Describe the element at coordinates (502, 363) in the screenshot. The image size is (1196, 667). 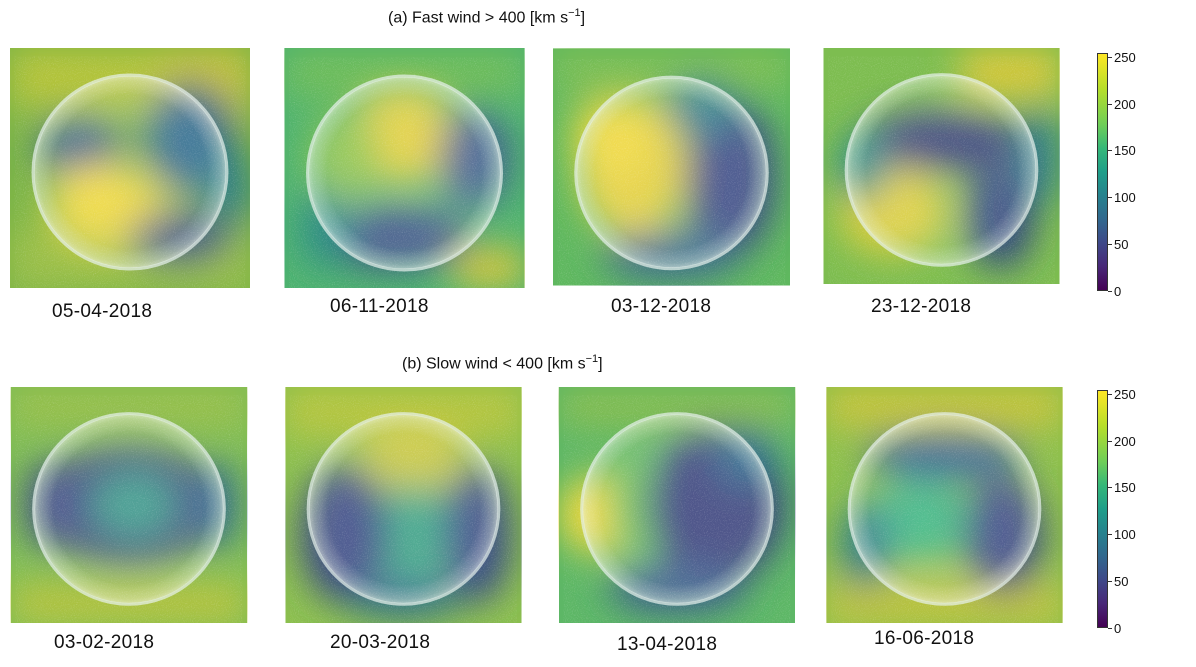
I see `slow-wind-title: (b) Slow wind < 400 [km s−1]` at that location.